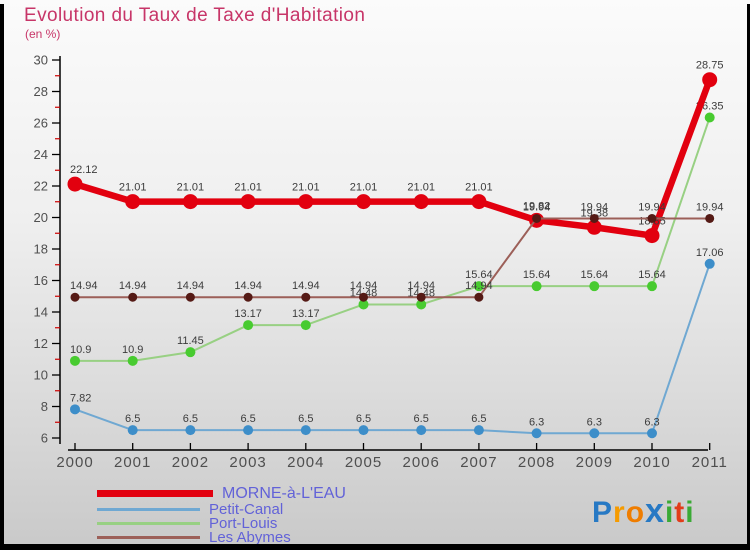 The height and width of the screenshot is (550, 750). Describe the element at coordinates (635, 512) in the screenshot. I see `logo-letter: o` at that location.